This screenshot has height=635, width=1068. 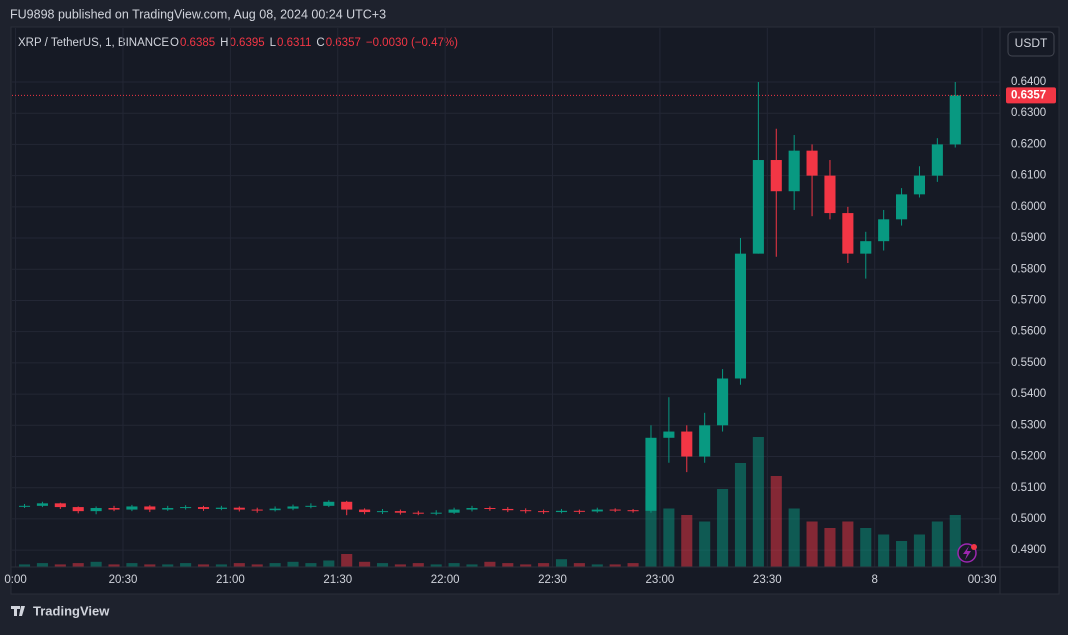 What do you see at coordinates (230, 580) in the screenshot?
I see `x-tick-label: 21:00` at bounding box center [230, 580].